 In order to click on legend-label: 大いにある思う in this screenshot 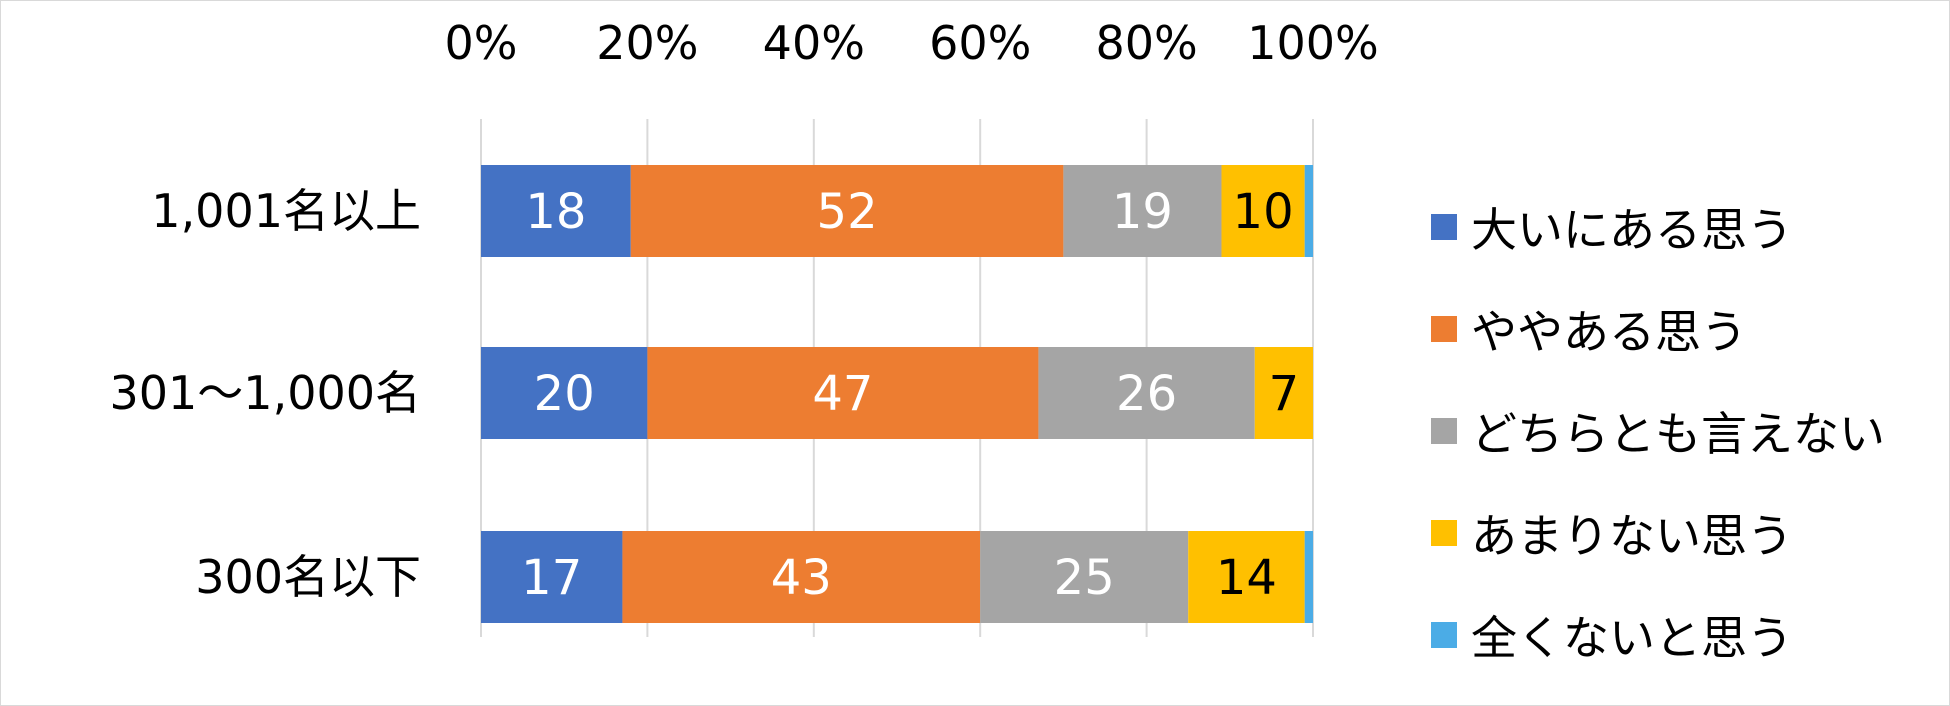, I will do `click(1632, 230)`.